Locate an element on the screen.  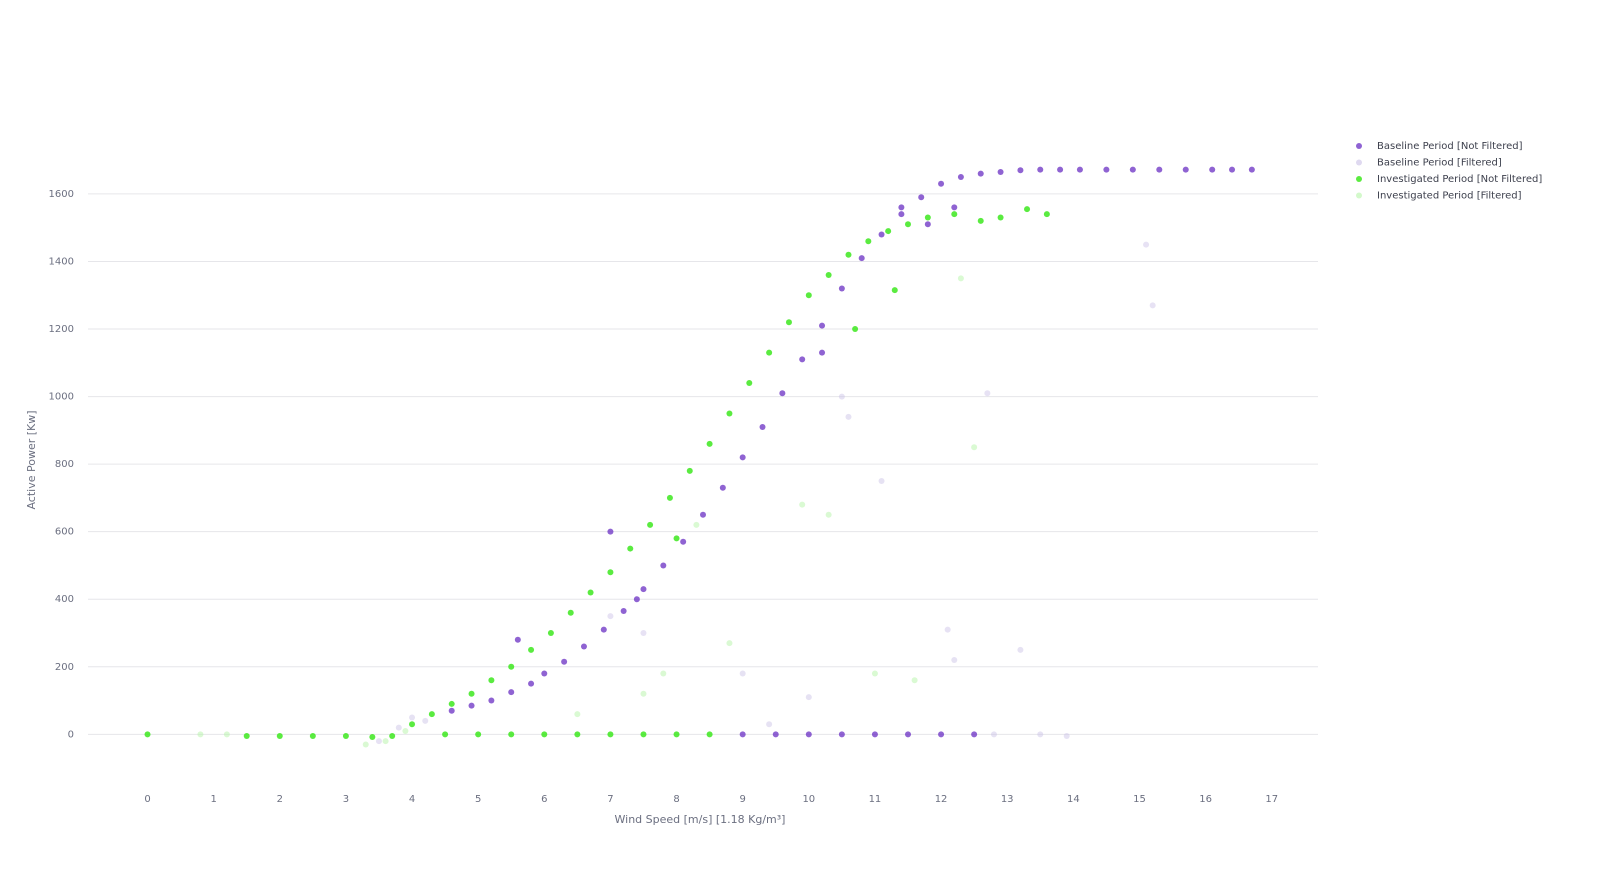
x-axis-label: Wind Speed [m/s] [1.18 Kg/m³] is located at coordinates (700, 819).